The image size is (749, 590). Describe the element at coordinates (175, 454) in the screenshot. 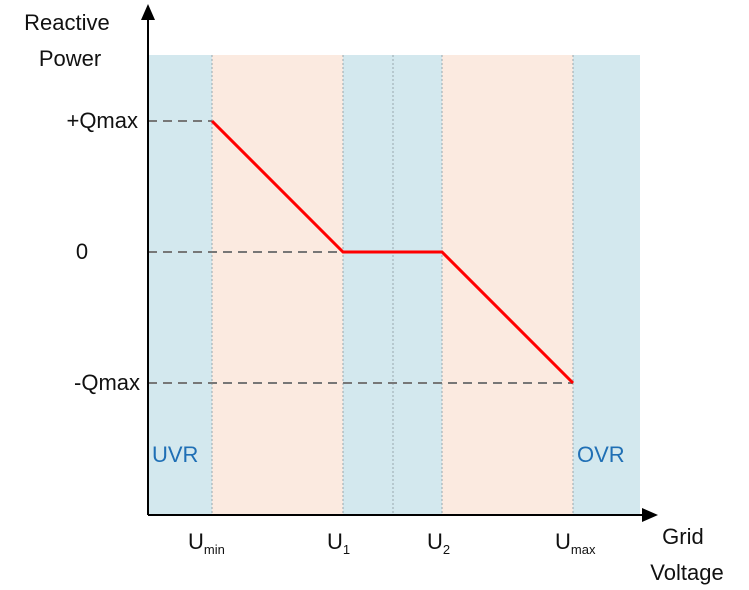

I see `uvr-region-label: UVR` at that location.